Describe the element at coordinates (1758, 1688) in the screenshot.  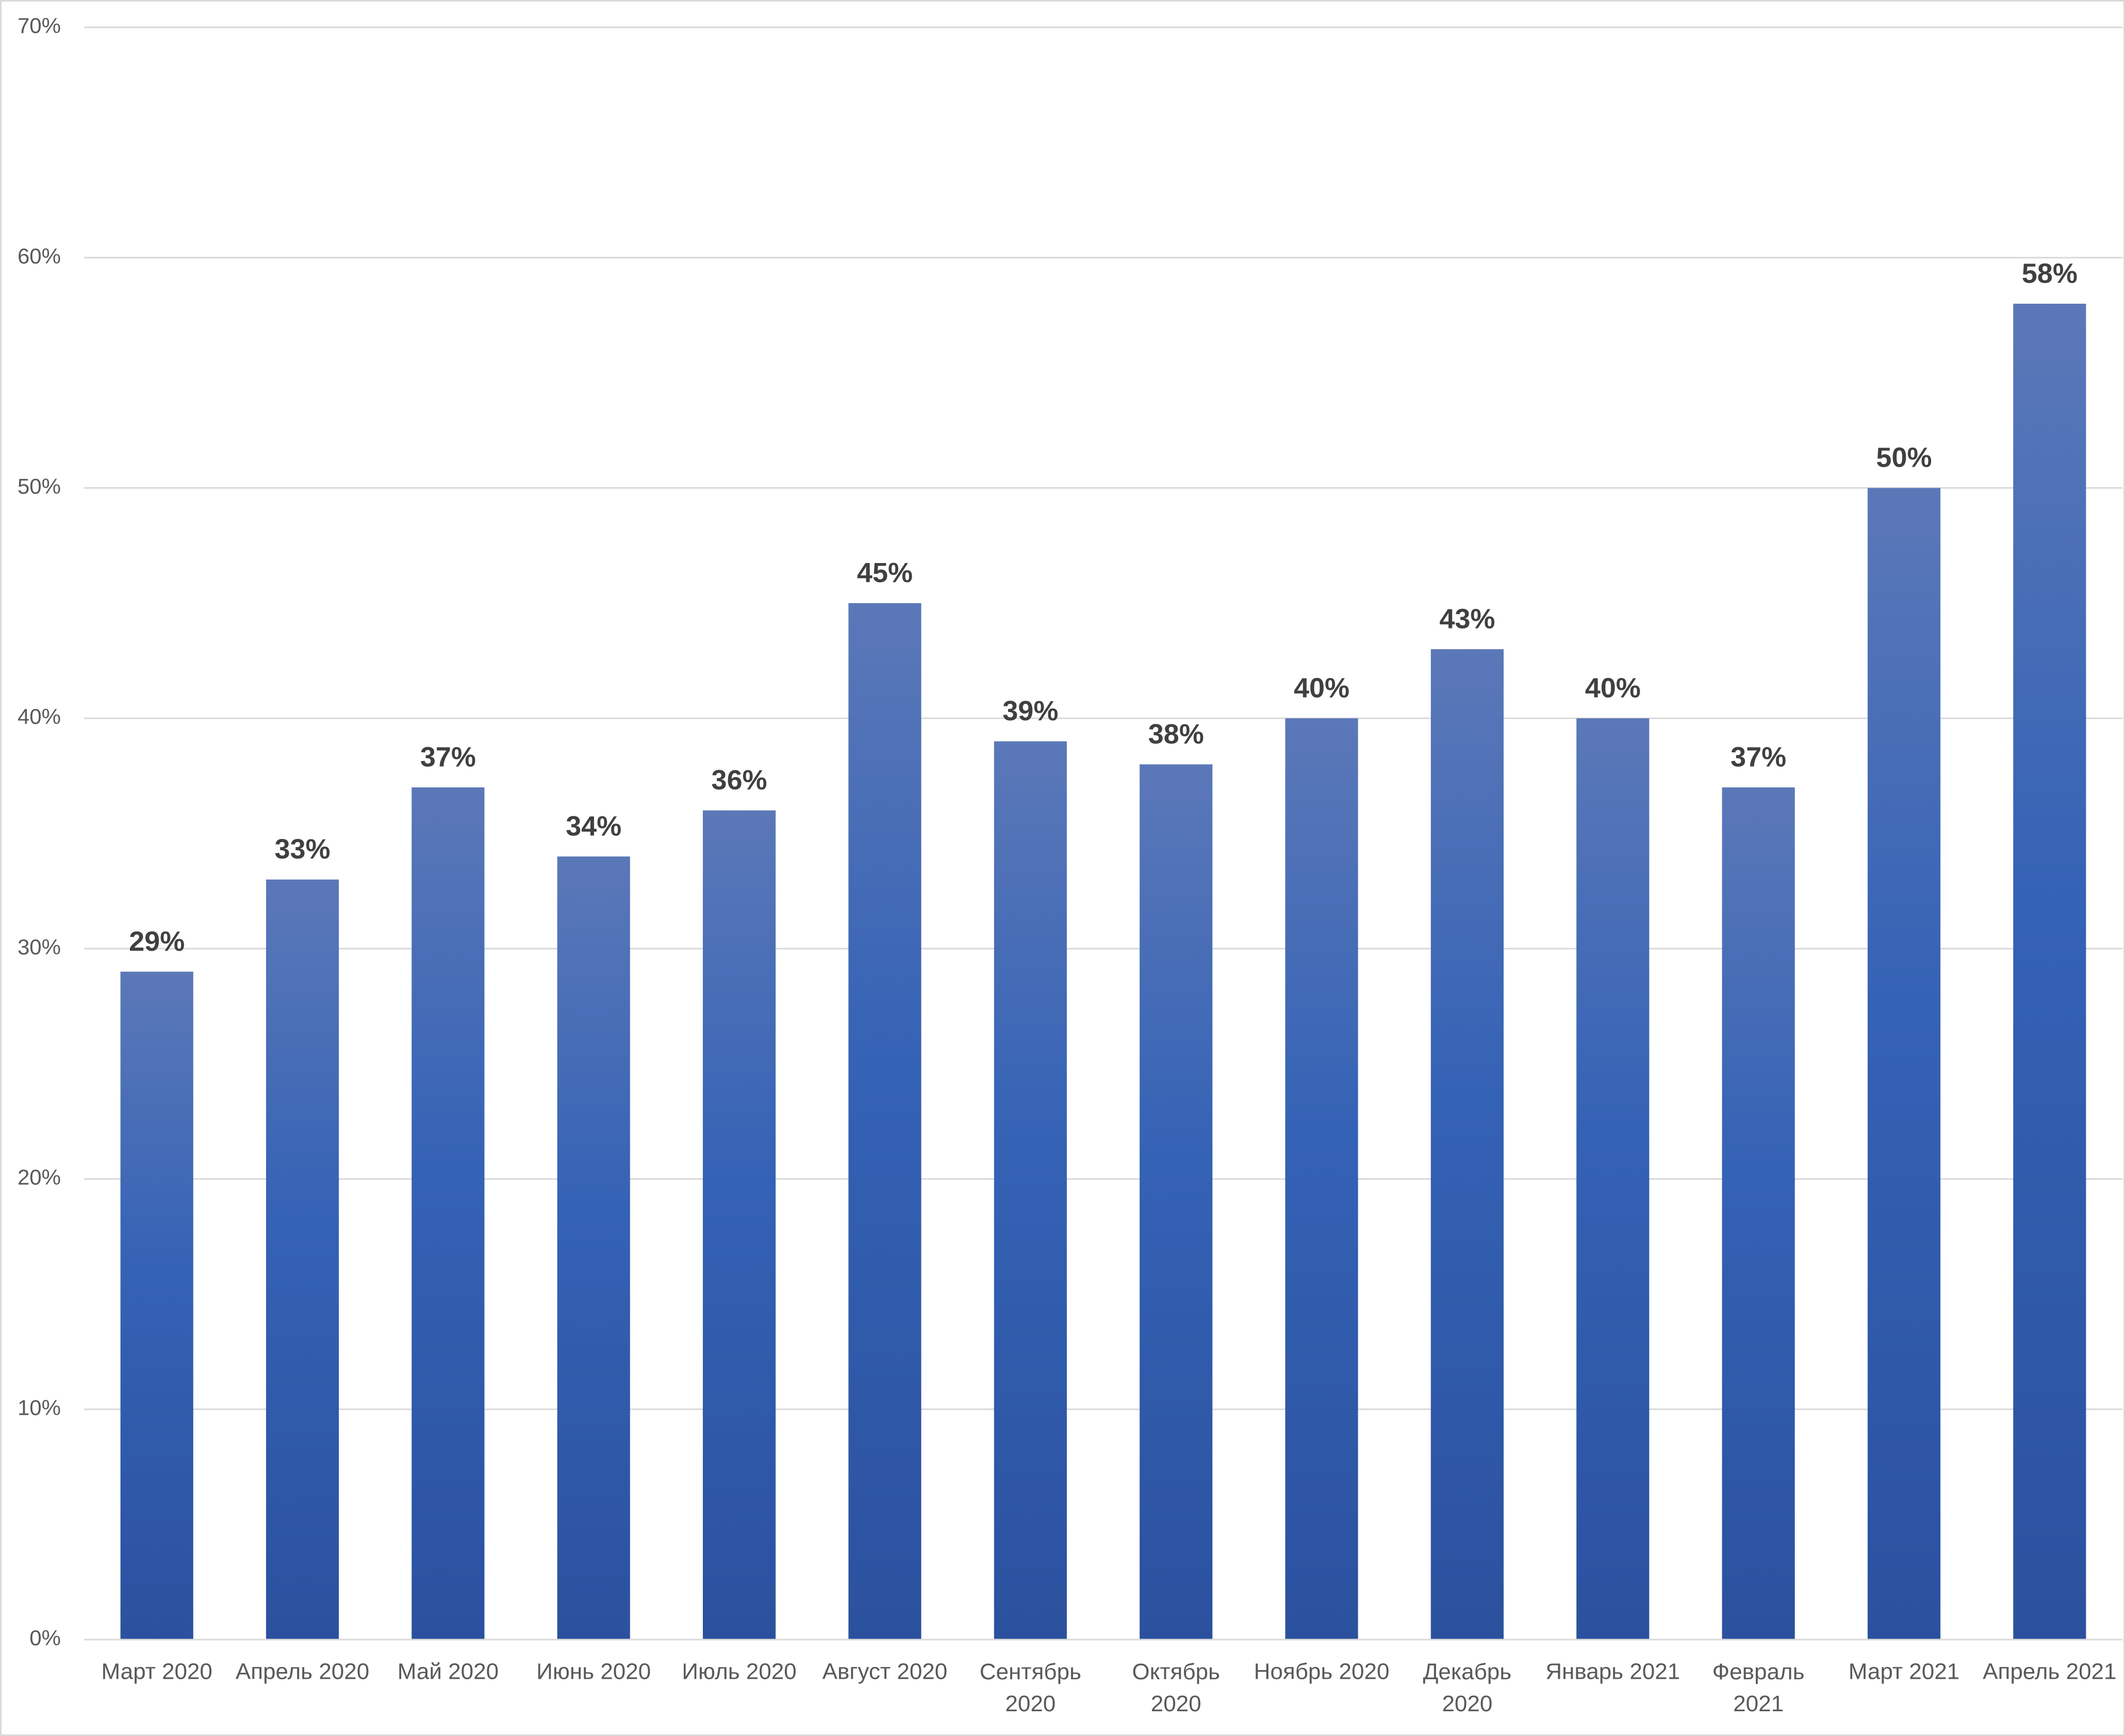
I see `x-tick-label: Февраль 2021` at that location.